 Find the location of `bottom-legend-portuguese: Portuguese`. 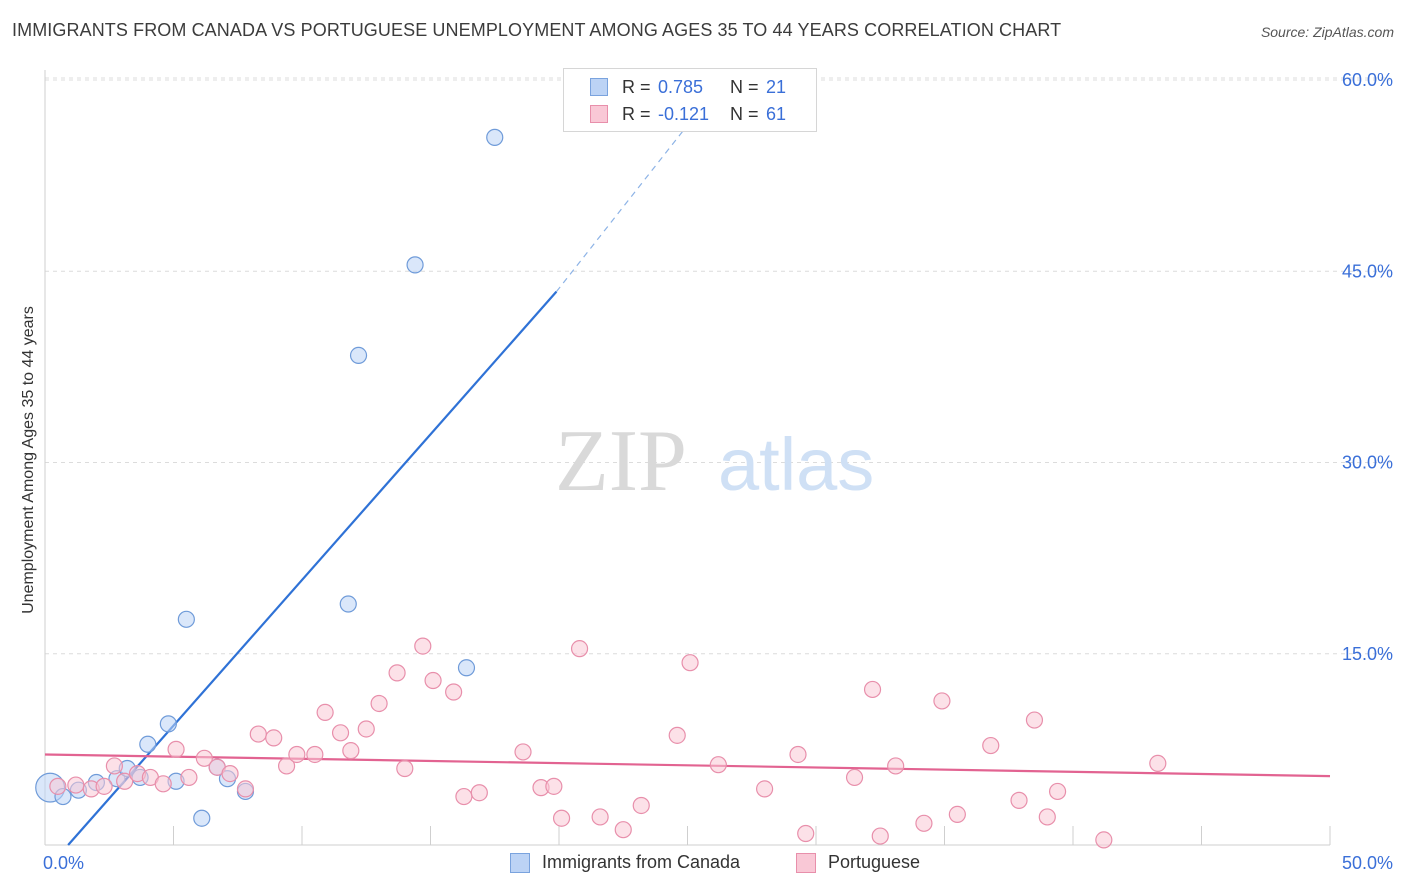

bottom-legend-portuguese: Portuguese is located at coordinates (858, 862).